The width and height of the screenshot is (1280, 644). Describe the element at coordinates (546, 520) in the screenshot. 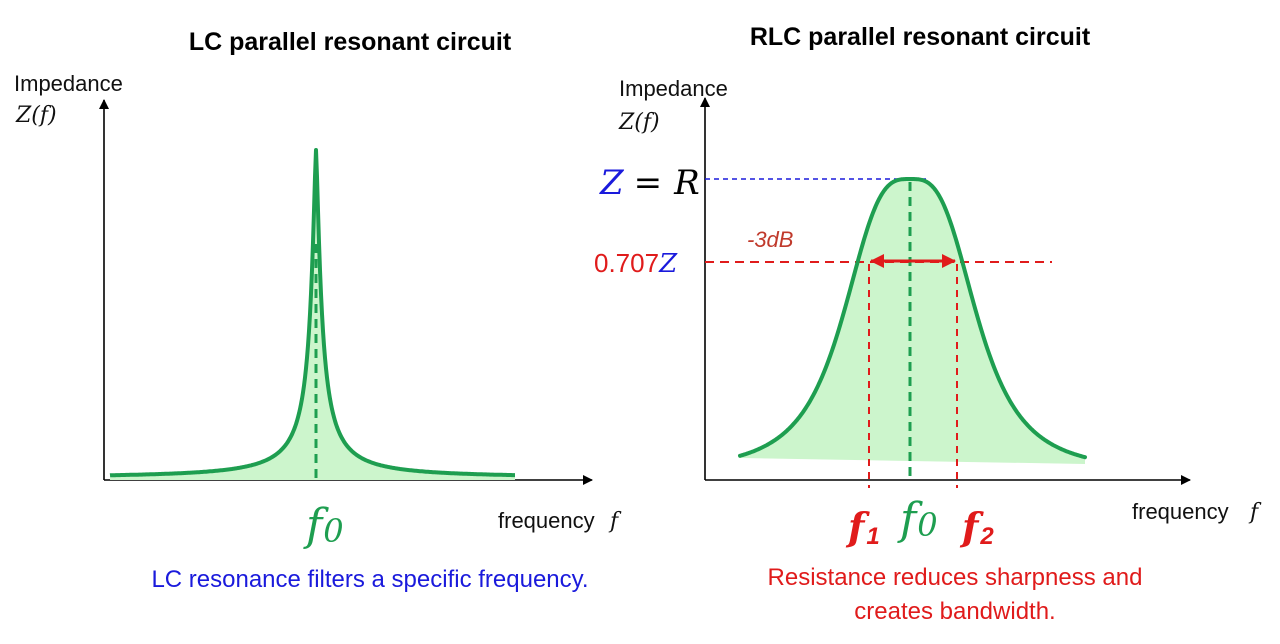

I see `lc-x-axis-label: frequency` at that location.